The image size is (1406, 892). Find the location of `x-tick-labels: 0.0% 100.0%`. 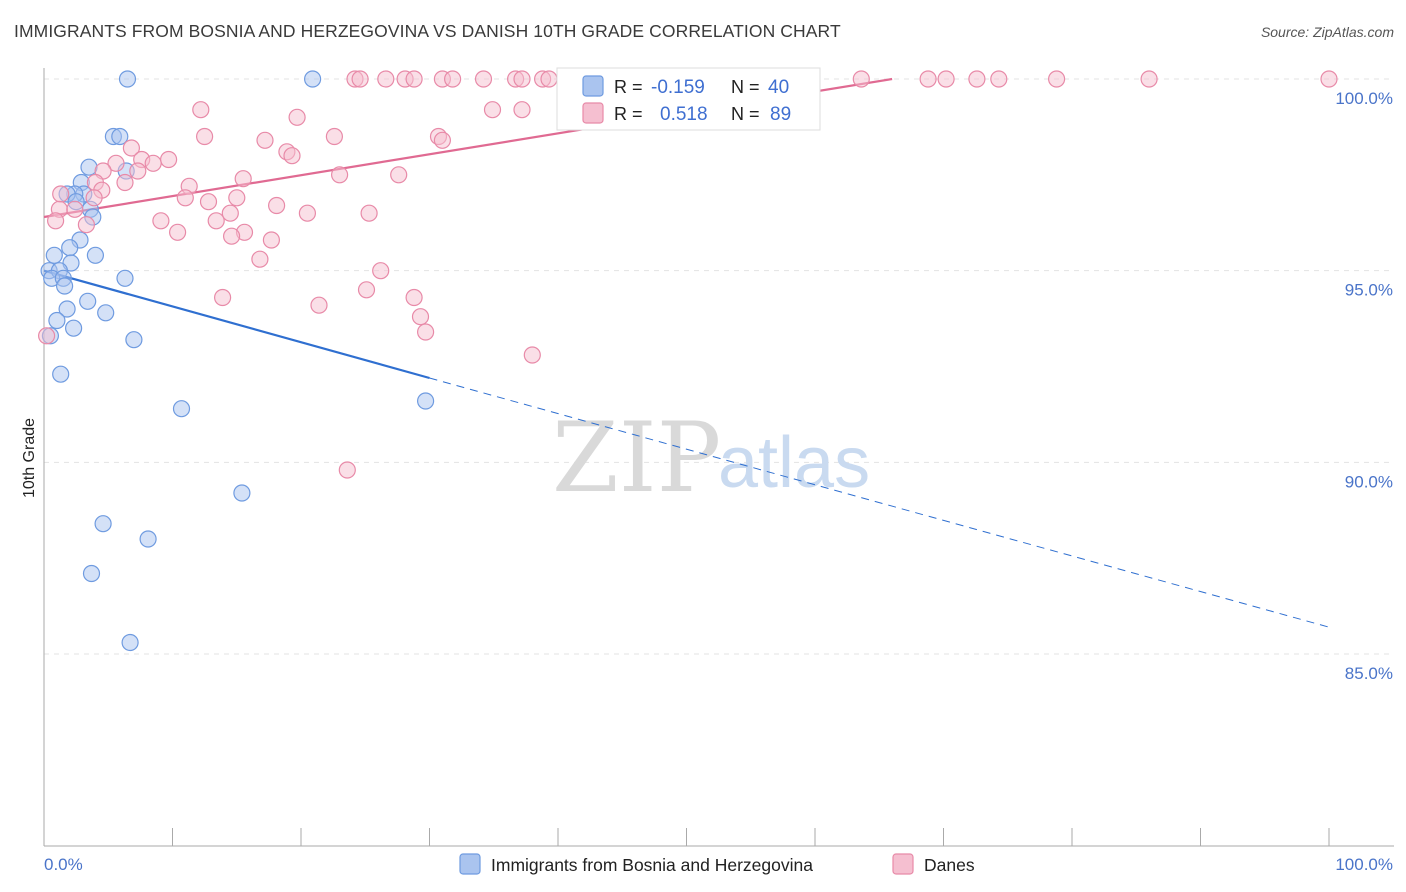

x-tick-labels: 0.0% 100.0% is located at coordinates (718, 864).